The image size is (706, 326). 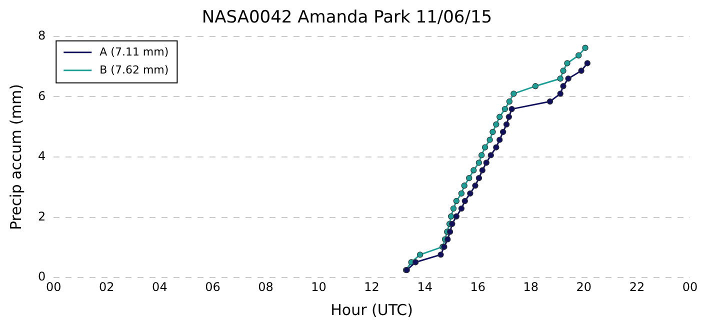 I want to click on x-tick-label: 18, so click(x=531, y=287).